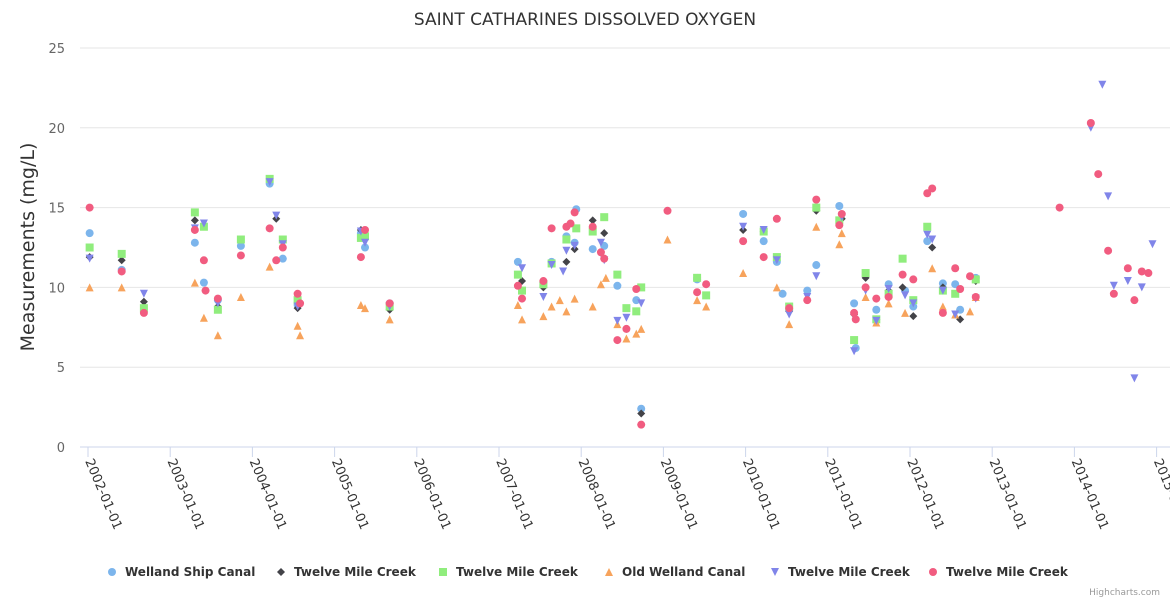 This screenshot has height=600, width=1170. I want to click on credits-link: Highcharts.com, so click(1124, 593).